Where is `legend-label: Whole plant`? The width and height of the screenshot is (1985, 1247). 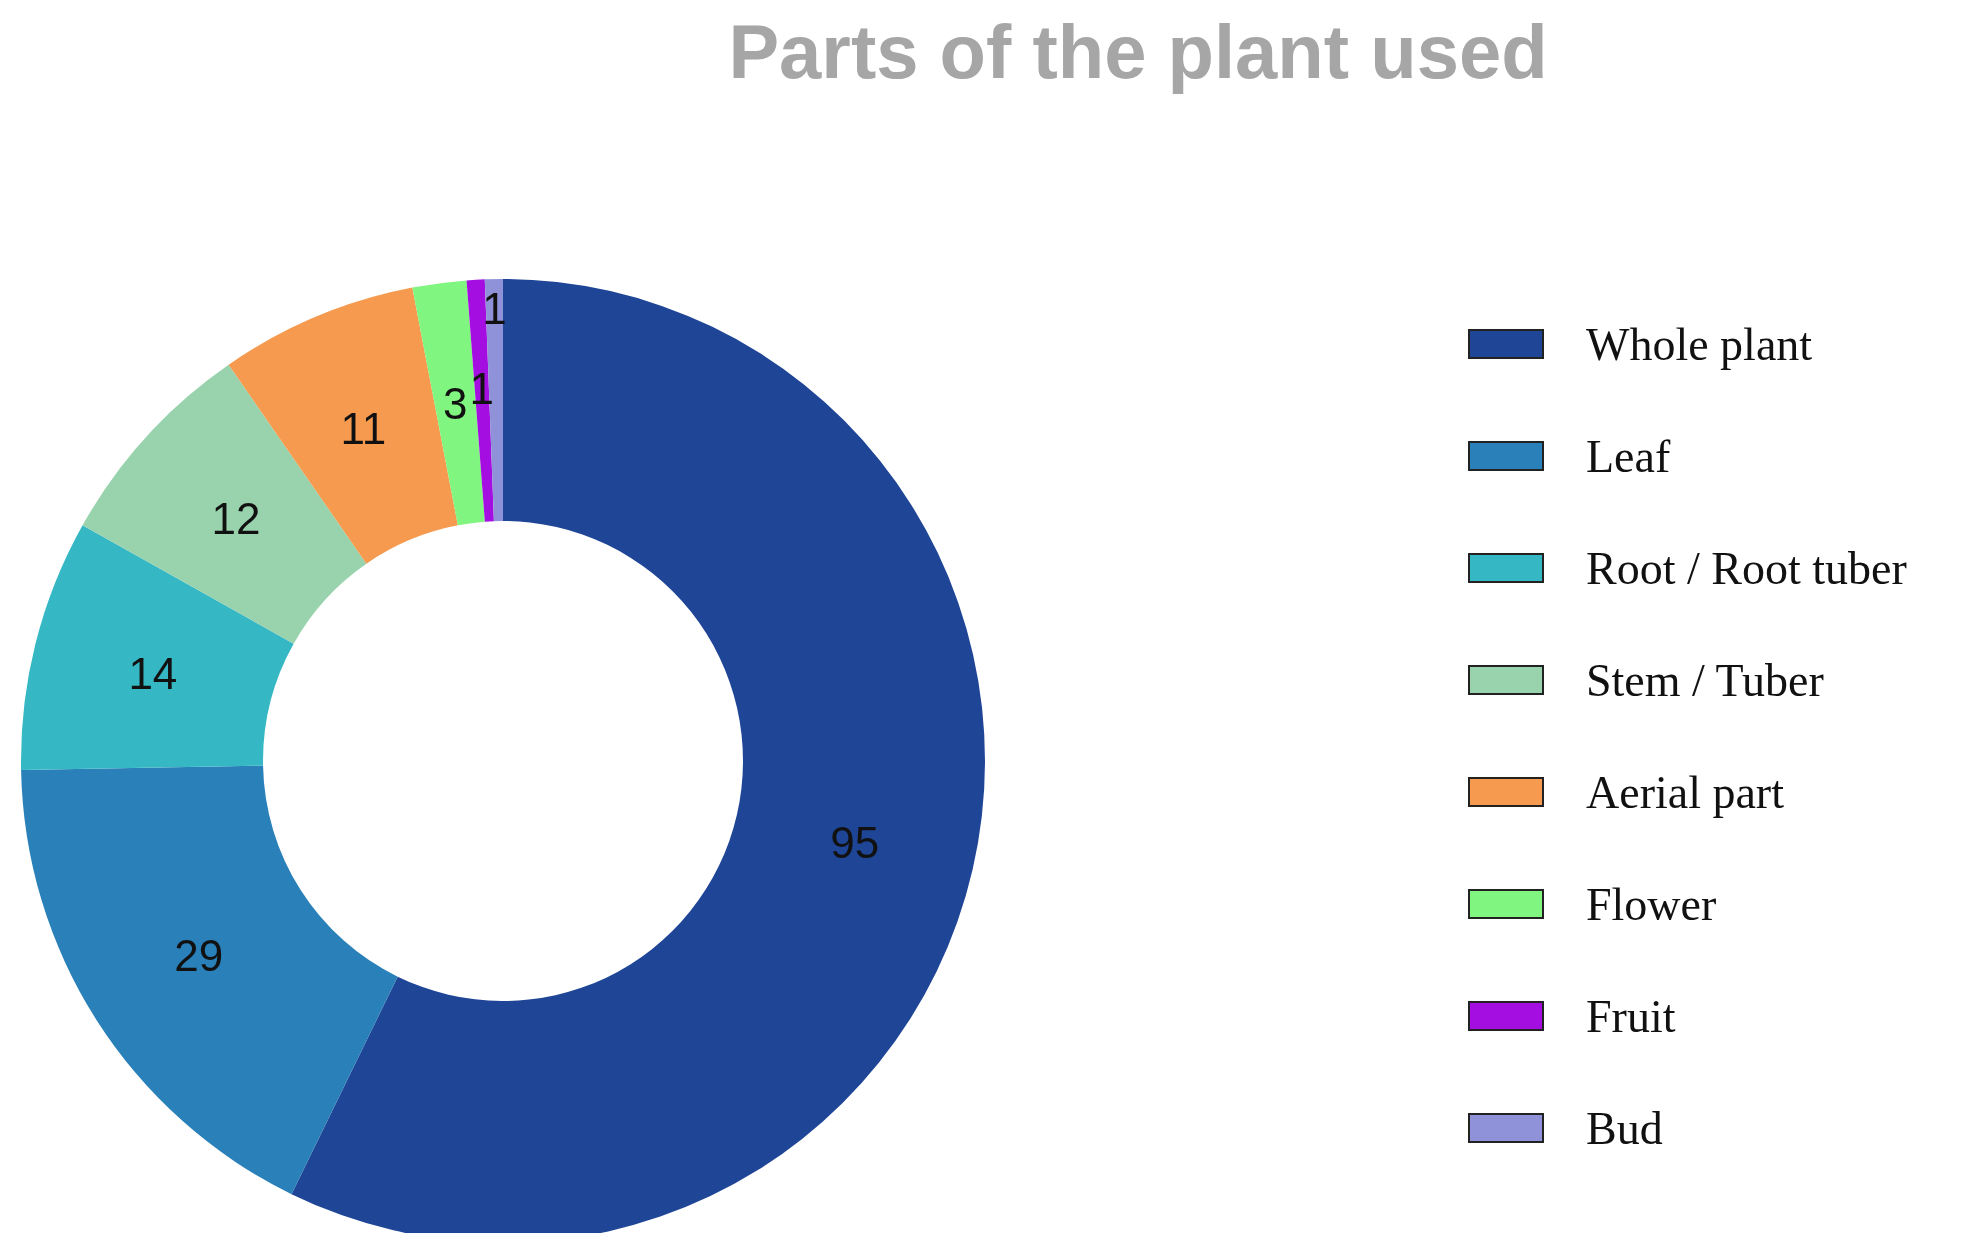
legend-label: Whole plant is located at coordinates (1699, 344).